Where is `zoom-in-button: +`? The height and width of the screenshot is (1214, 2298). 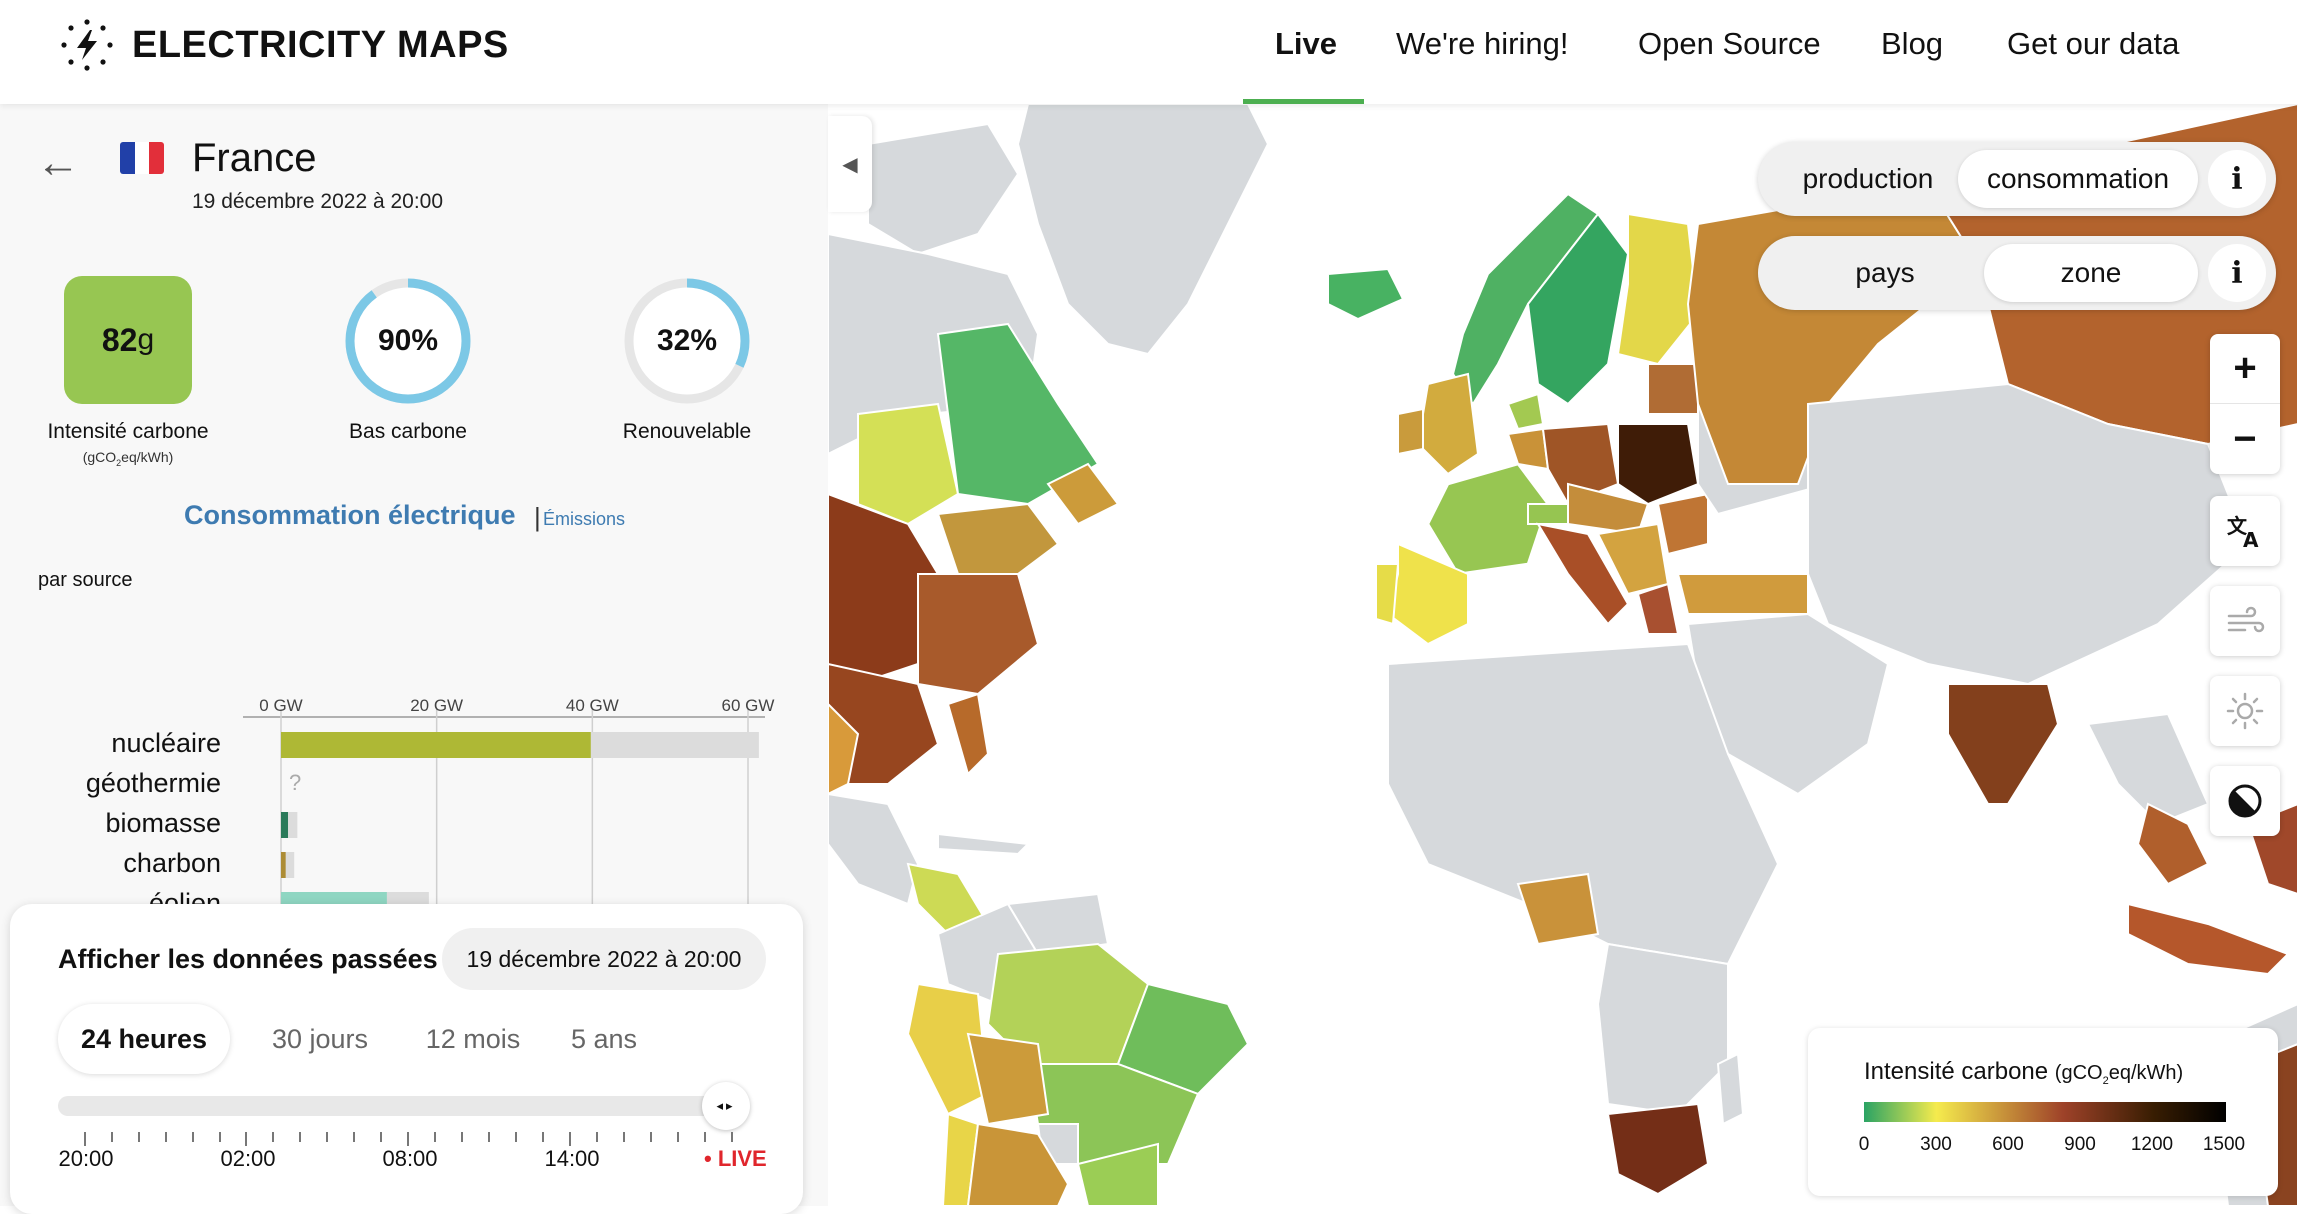
zoom-in-button: + is located at coordinates (2245, 369).